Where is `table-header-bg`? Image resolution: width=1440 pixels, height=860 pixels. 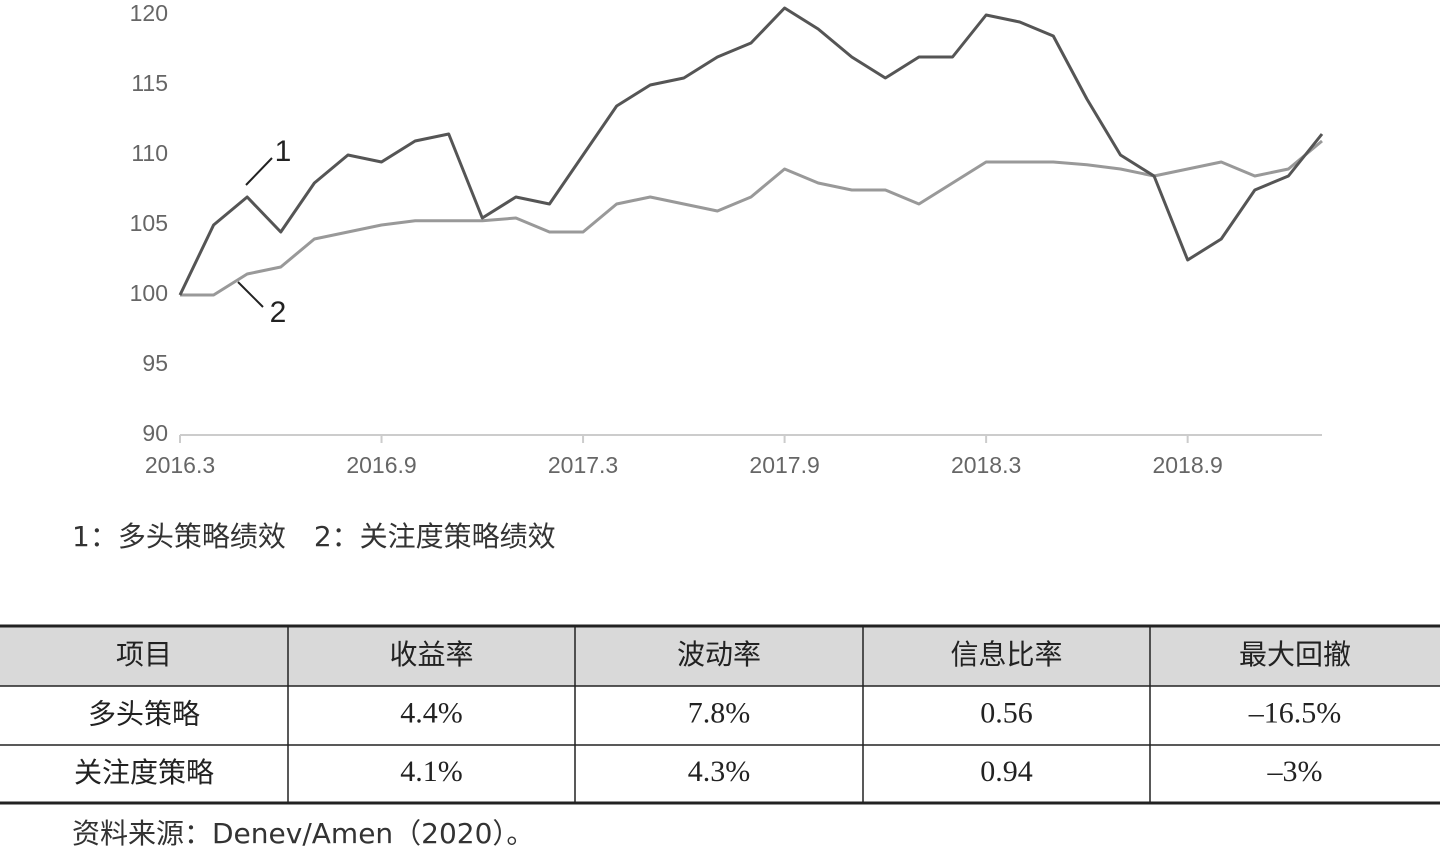
table-header-bg is located at coordinates (720, 656).